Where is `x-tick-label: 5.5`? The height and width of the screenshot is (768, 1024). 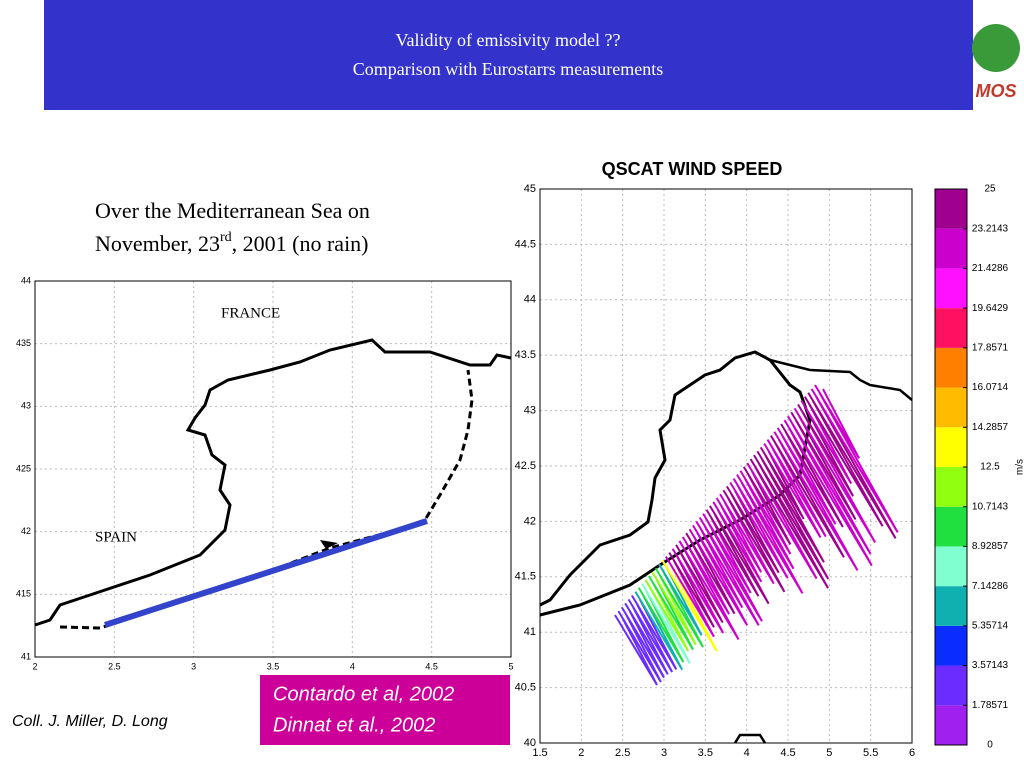
x-tick-label: 5.5 is located at coordinates (870, 753).